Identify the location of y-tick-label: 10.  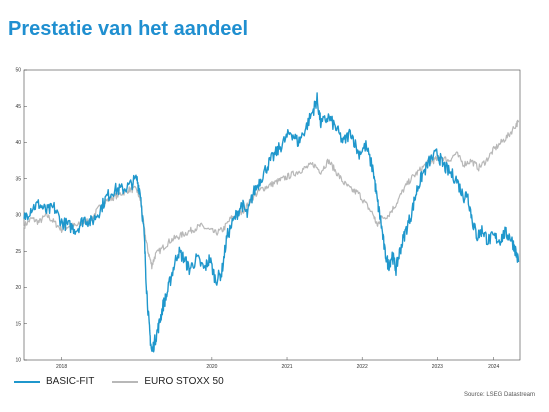
(18, 361).